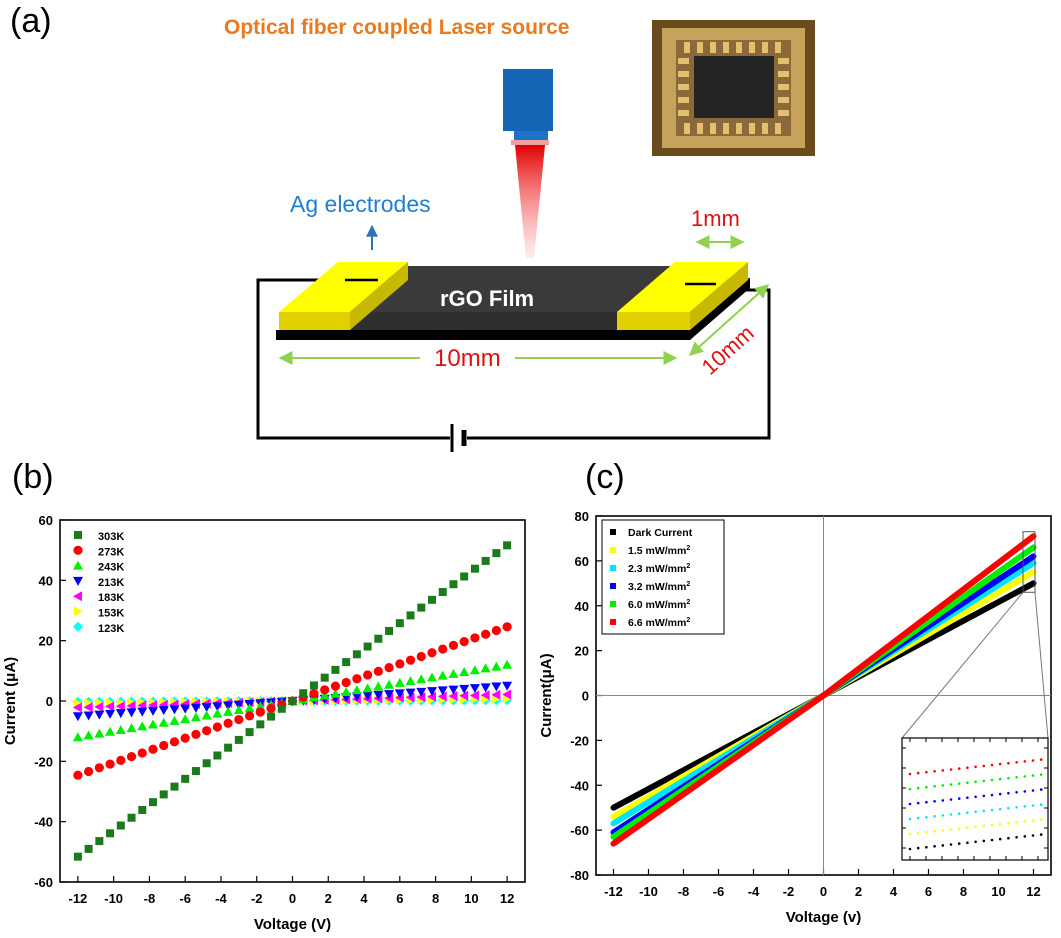 The image size is (1061, 938). What do you see at coordinates (43, 822) in the screenshot?
I see `y-tick-label: -40` at bounding box center [43, 822].